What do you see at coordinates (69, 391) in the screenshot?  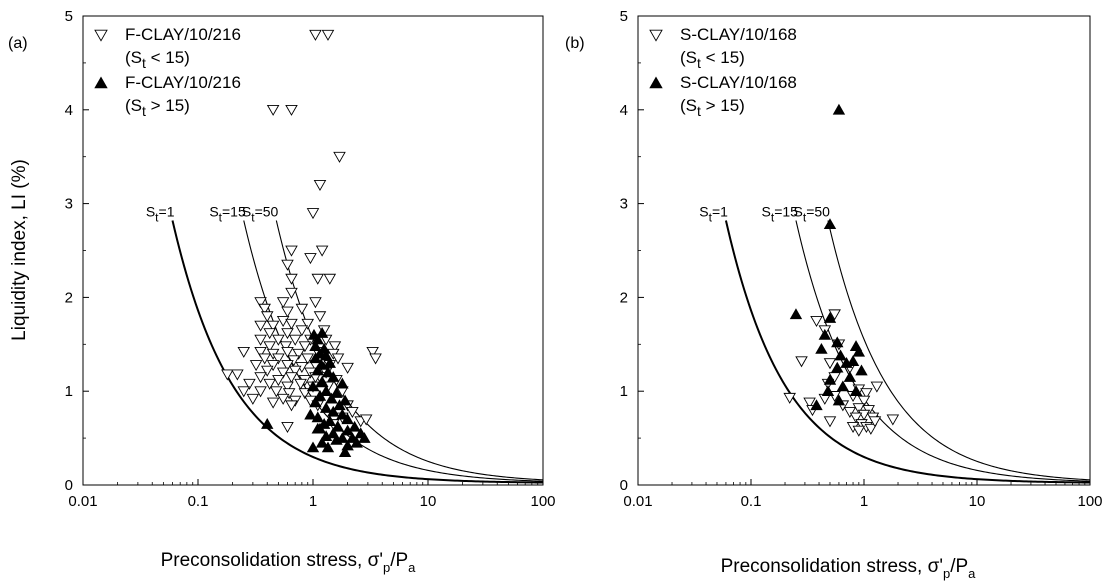 I see `y-tick-label: 1` at bounding box center [69, 391].